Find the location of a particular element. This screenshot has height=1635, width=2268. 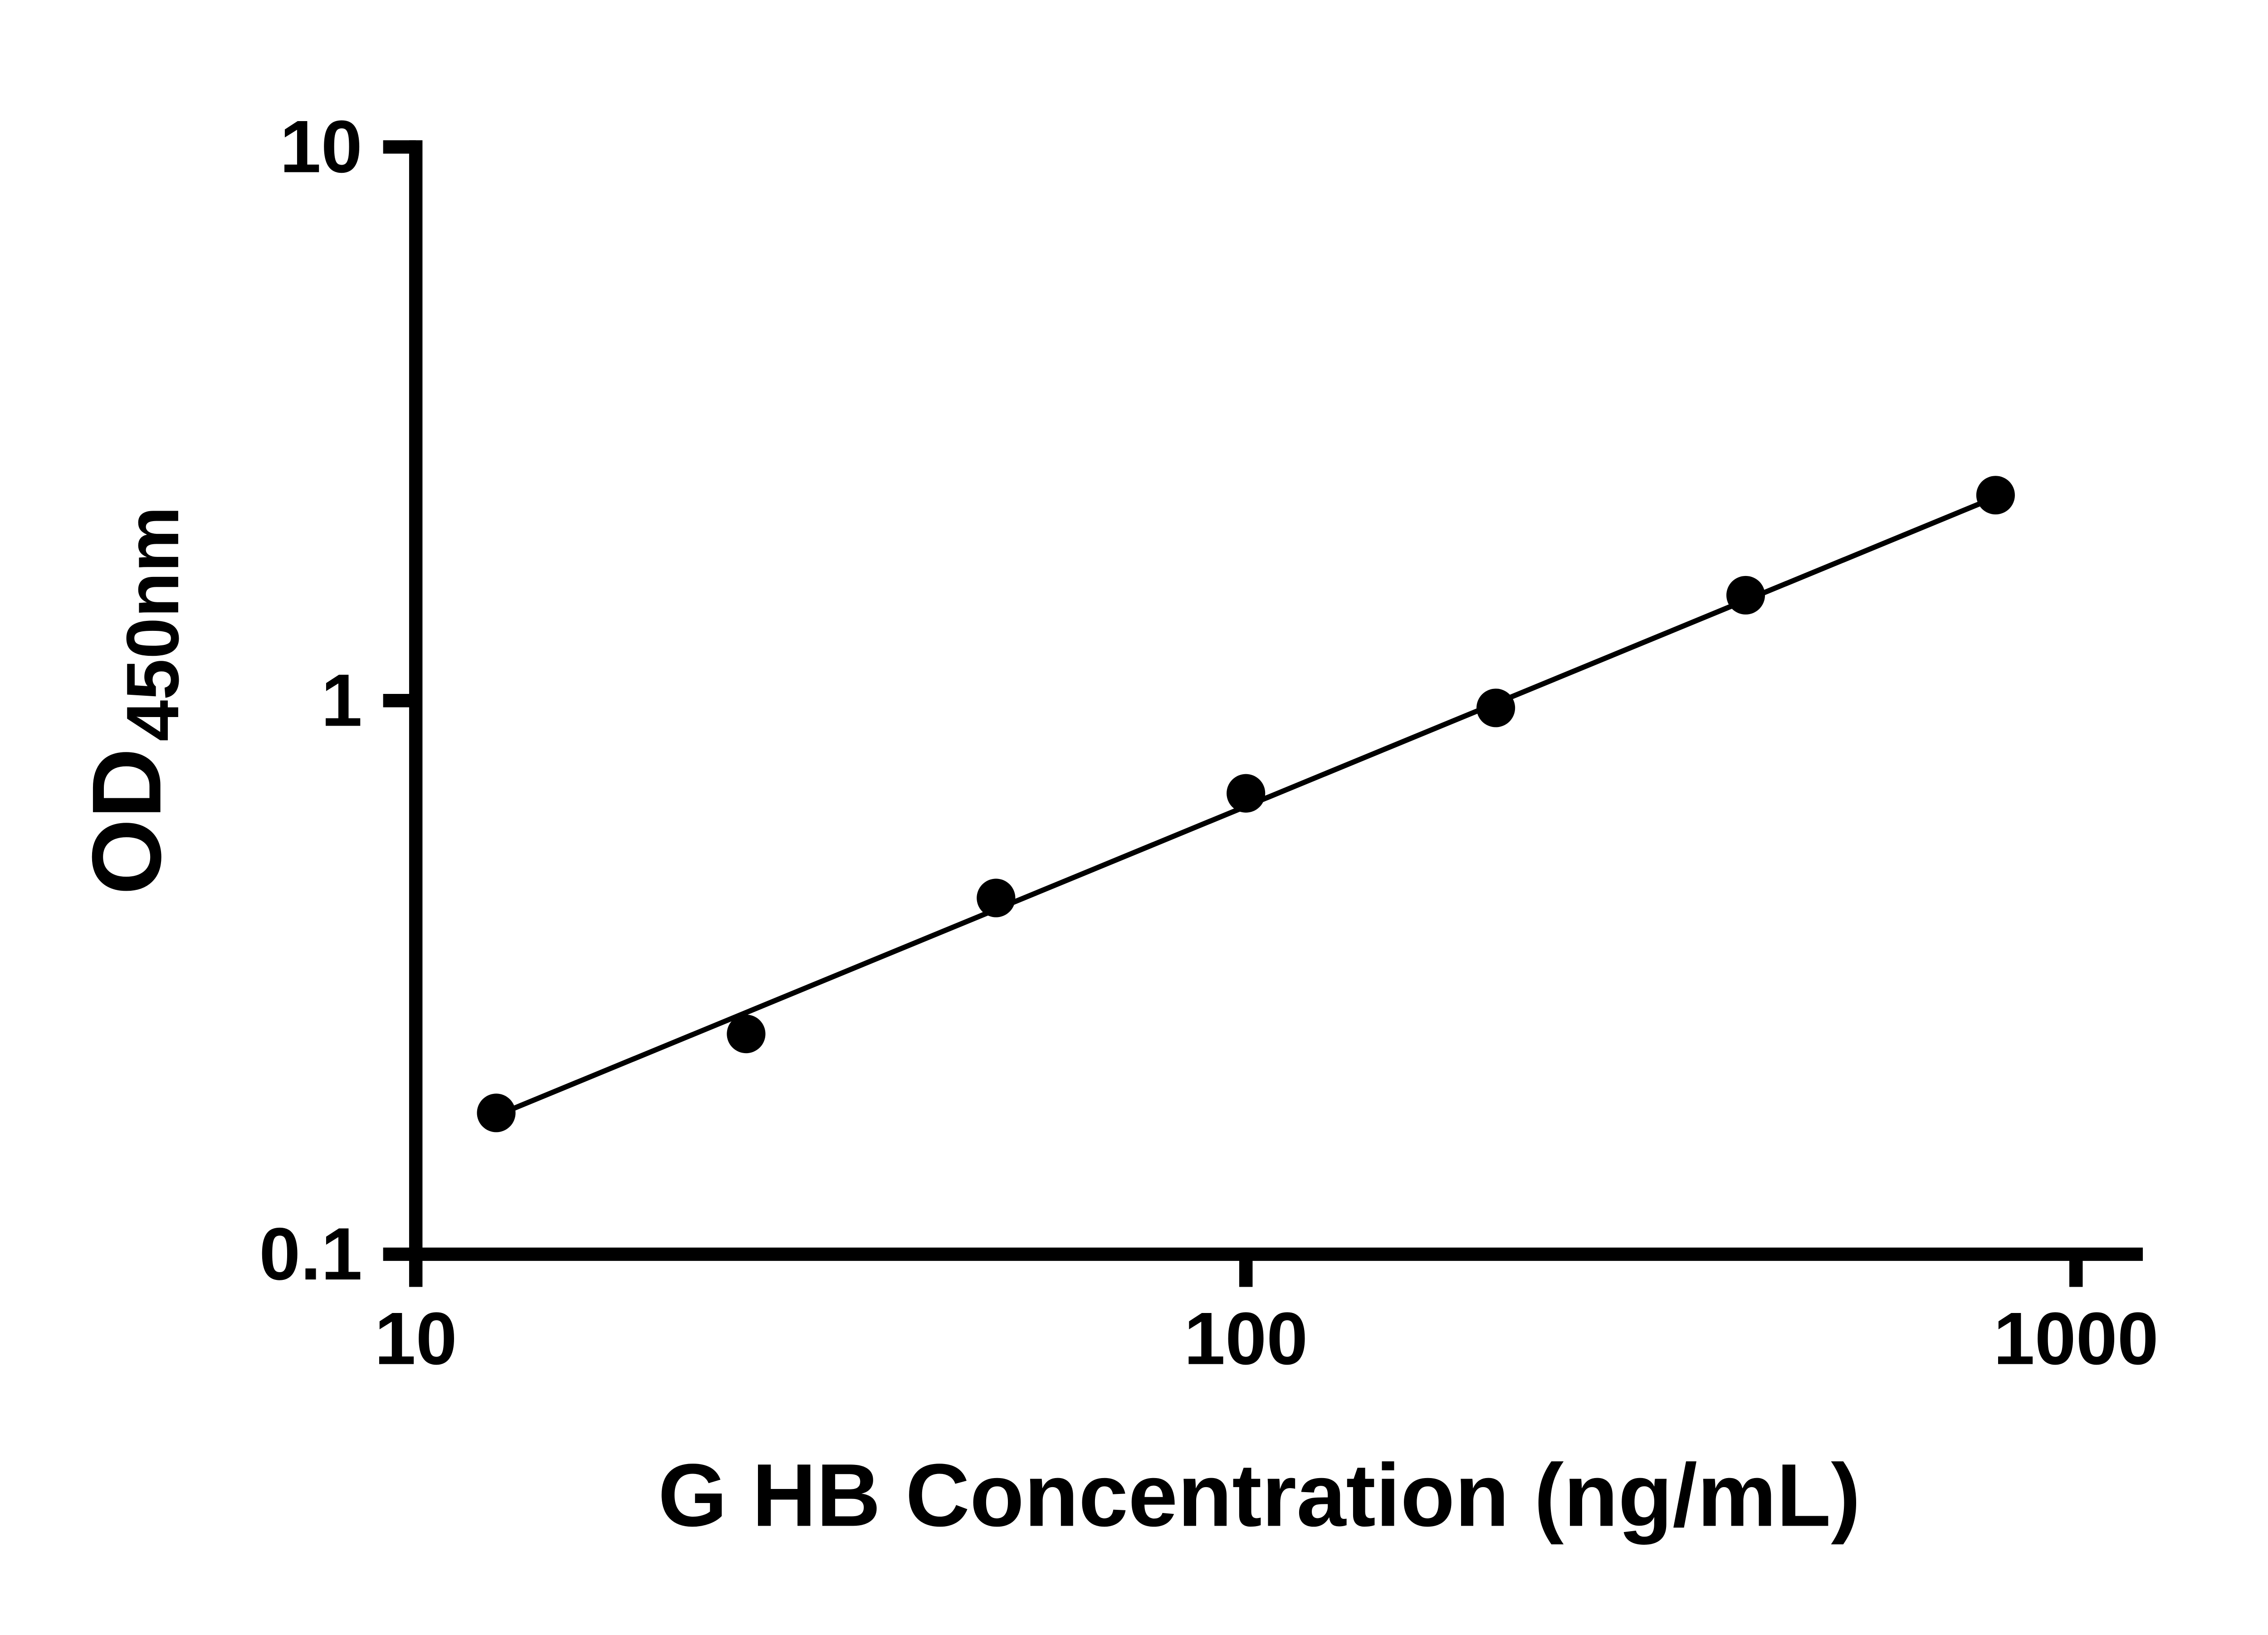

x-axis-title: G HB Concentration (ng/mL) is located at coordinates (1260, 1495).